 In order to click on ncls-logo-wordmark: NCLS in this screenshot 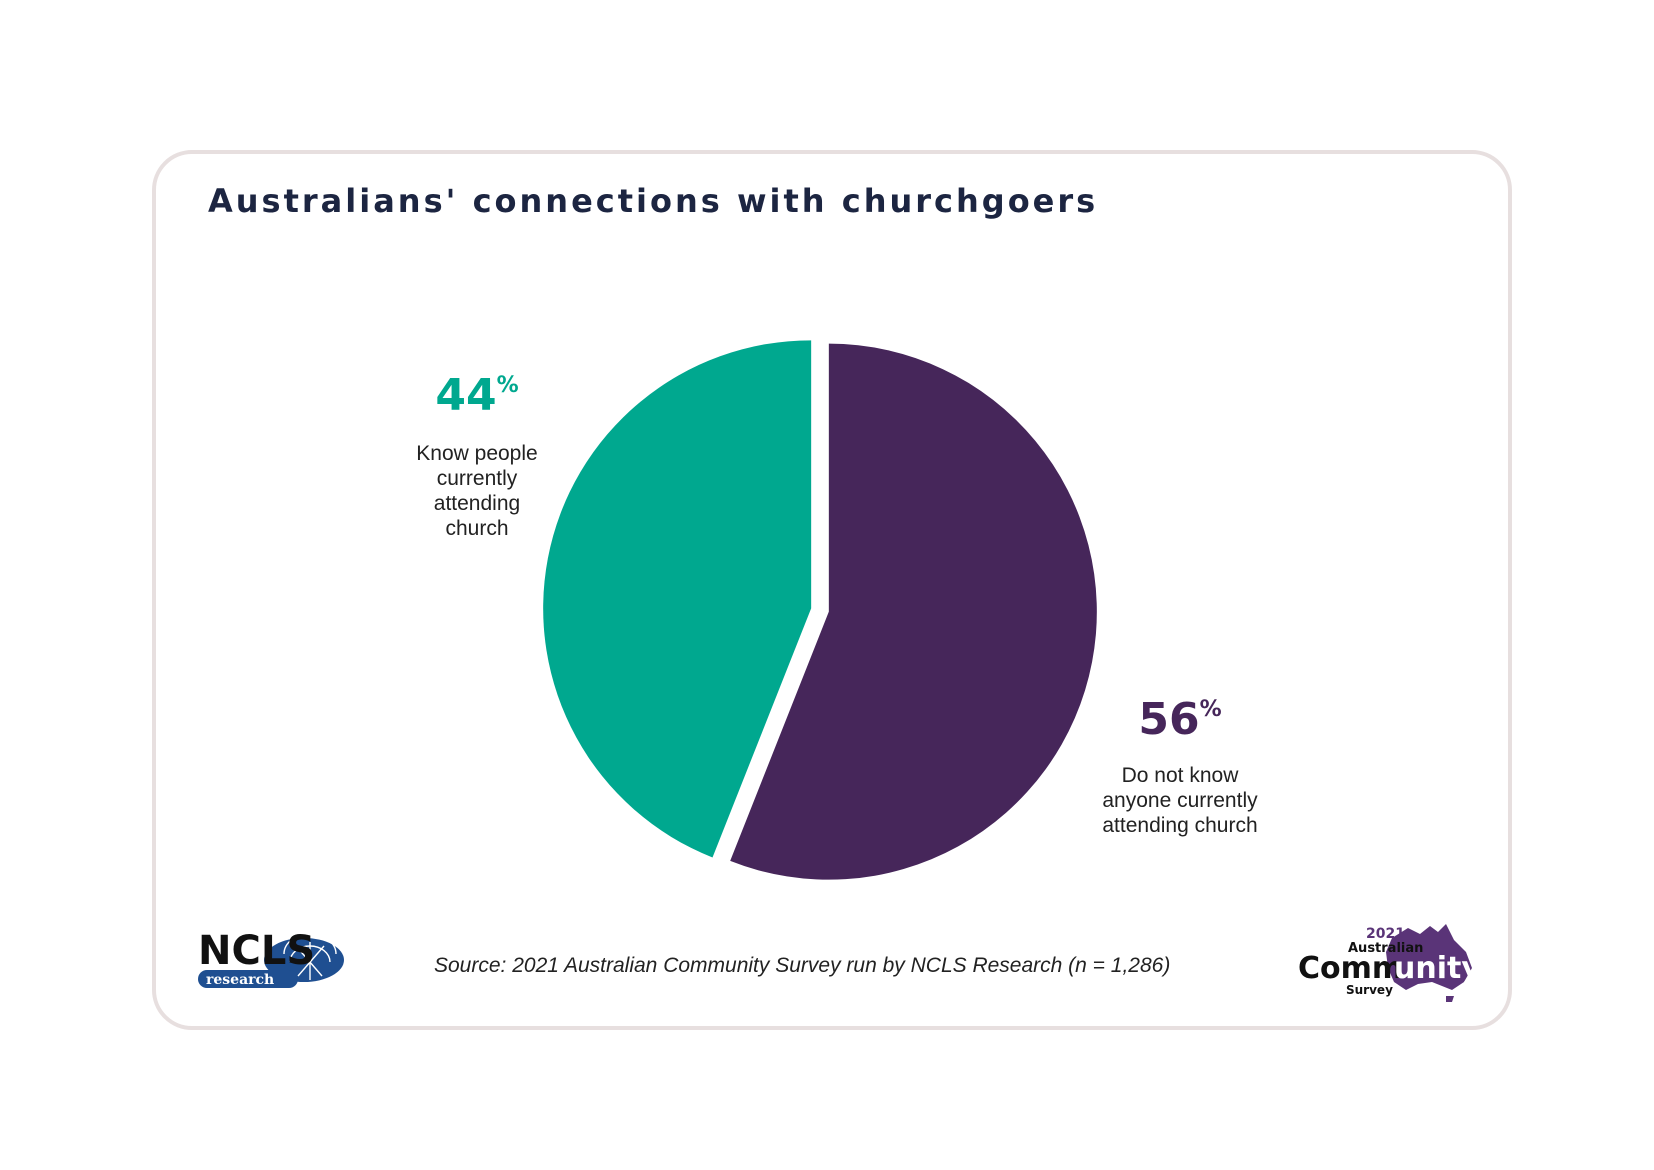, I will do `click(256, 951)`.